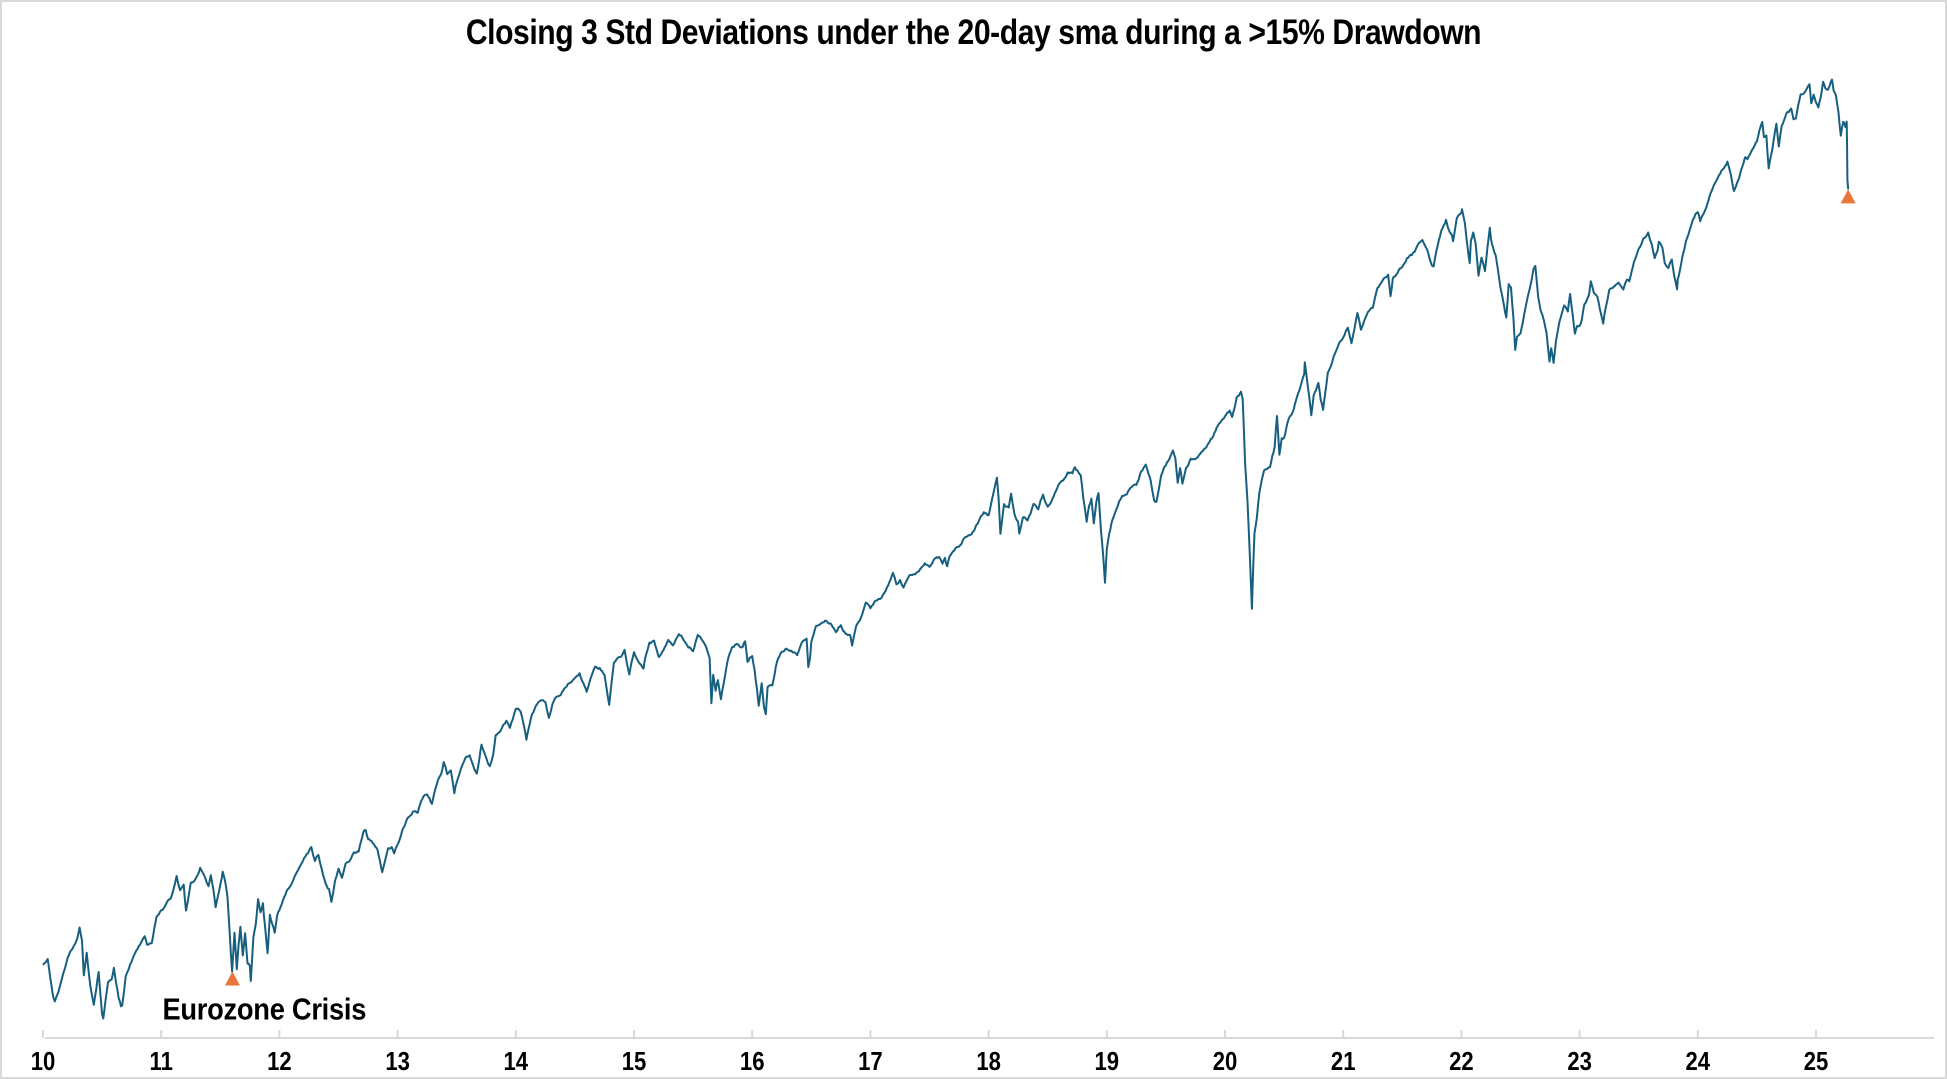  Describe the element at coordinates (1225, 1061) in the screenshot. I see `x-tick-label: 20` at that location.